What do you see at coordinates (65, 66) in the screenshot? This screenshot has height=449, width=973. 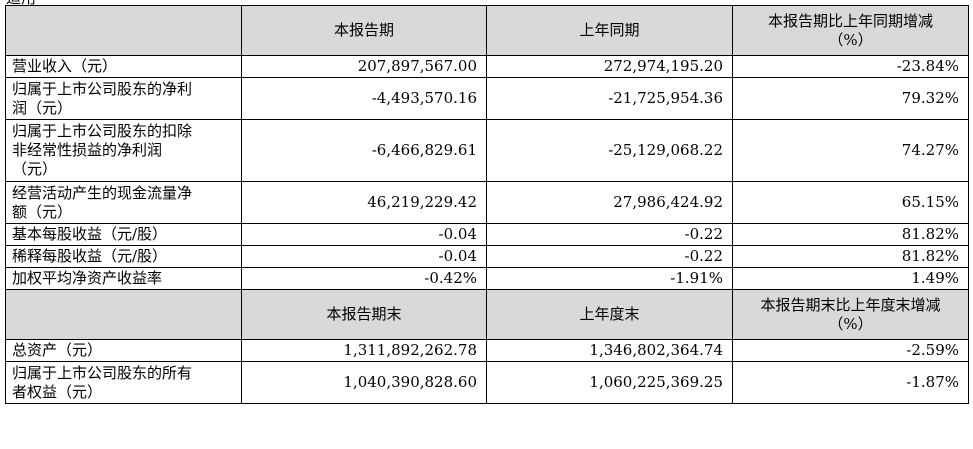 I see `row-label-line: 营业收入（元）` at bounding box center [65, 66].